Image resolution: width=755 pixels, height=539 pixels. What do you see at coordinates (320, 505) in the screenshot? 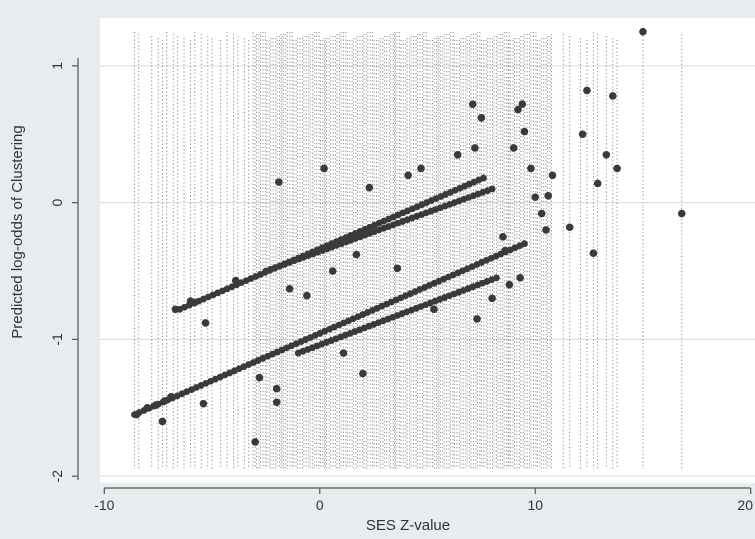
I see `x-tick-label: 0` at bounding box center [320, 505].